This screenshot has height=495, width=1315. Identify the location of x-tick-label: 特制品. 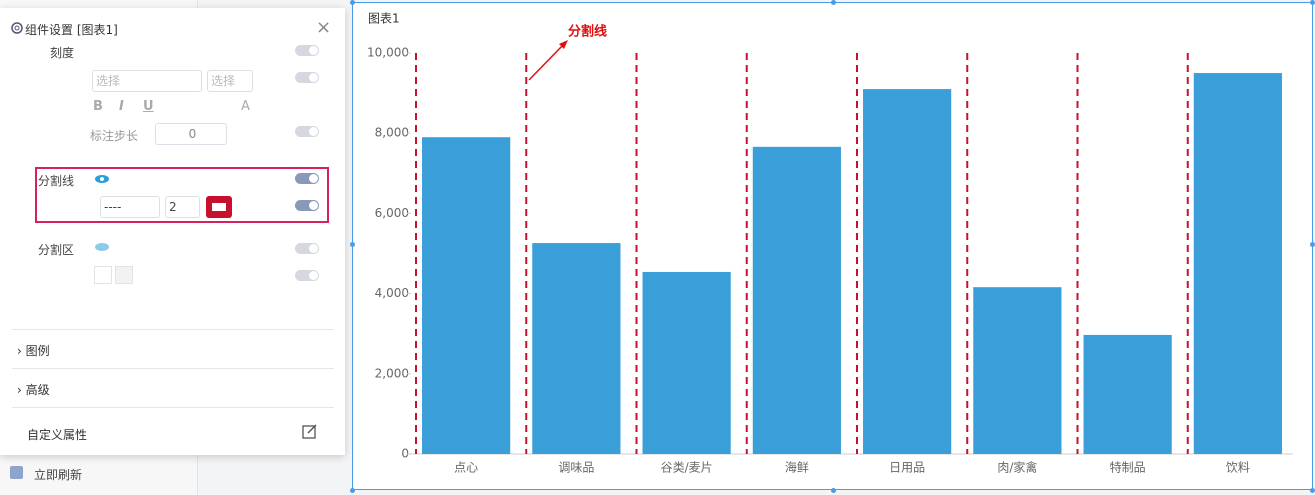
(1128, 467).